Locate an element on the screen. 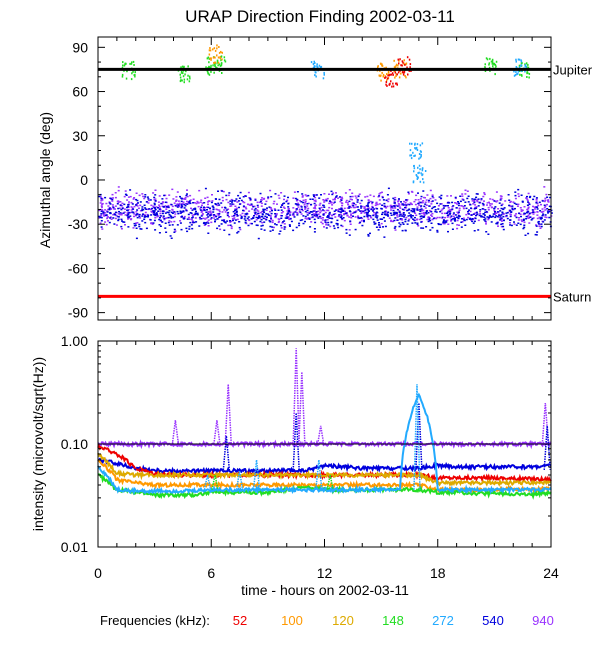  intensity-spike is located at coordinates (175, 432).